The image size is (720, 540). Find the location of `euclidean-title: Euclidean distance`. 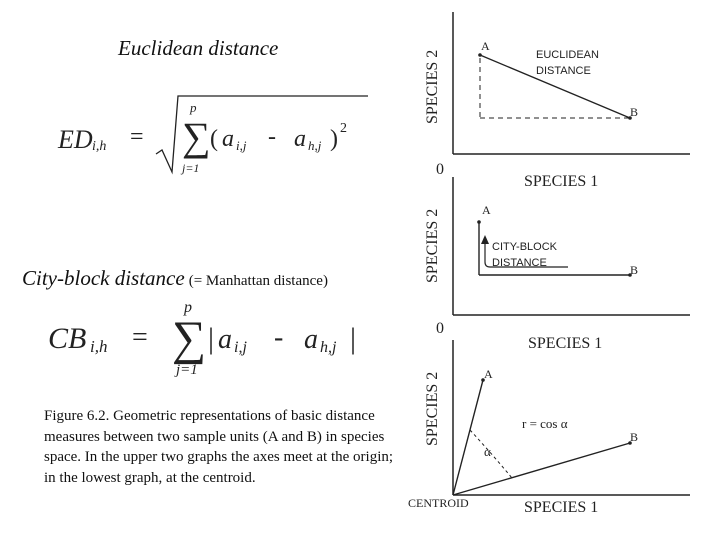

euclidean-title: Euclidean distance is located at coordinates (198, 48).